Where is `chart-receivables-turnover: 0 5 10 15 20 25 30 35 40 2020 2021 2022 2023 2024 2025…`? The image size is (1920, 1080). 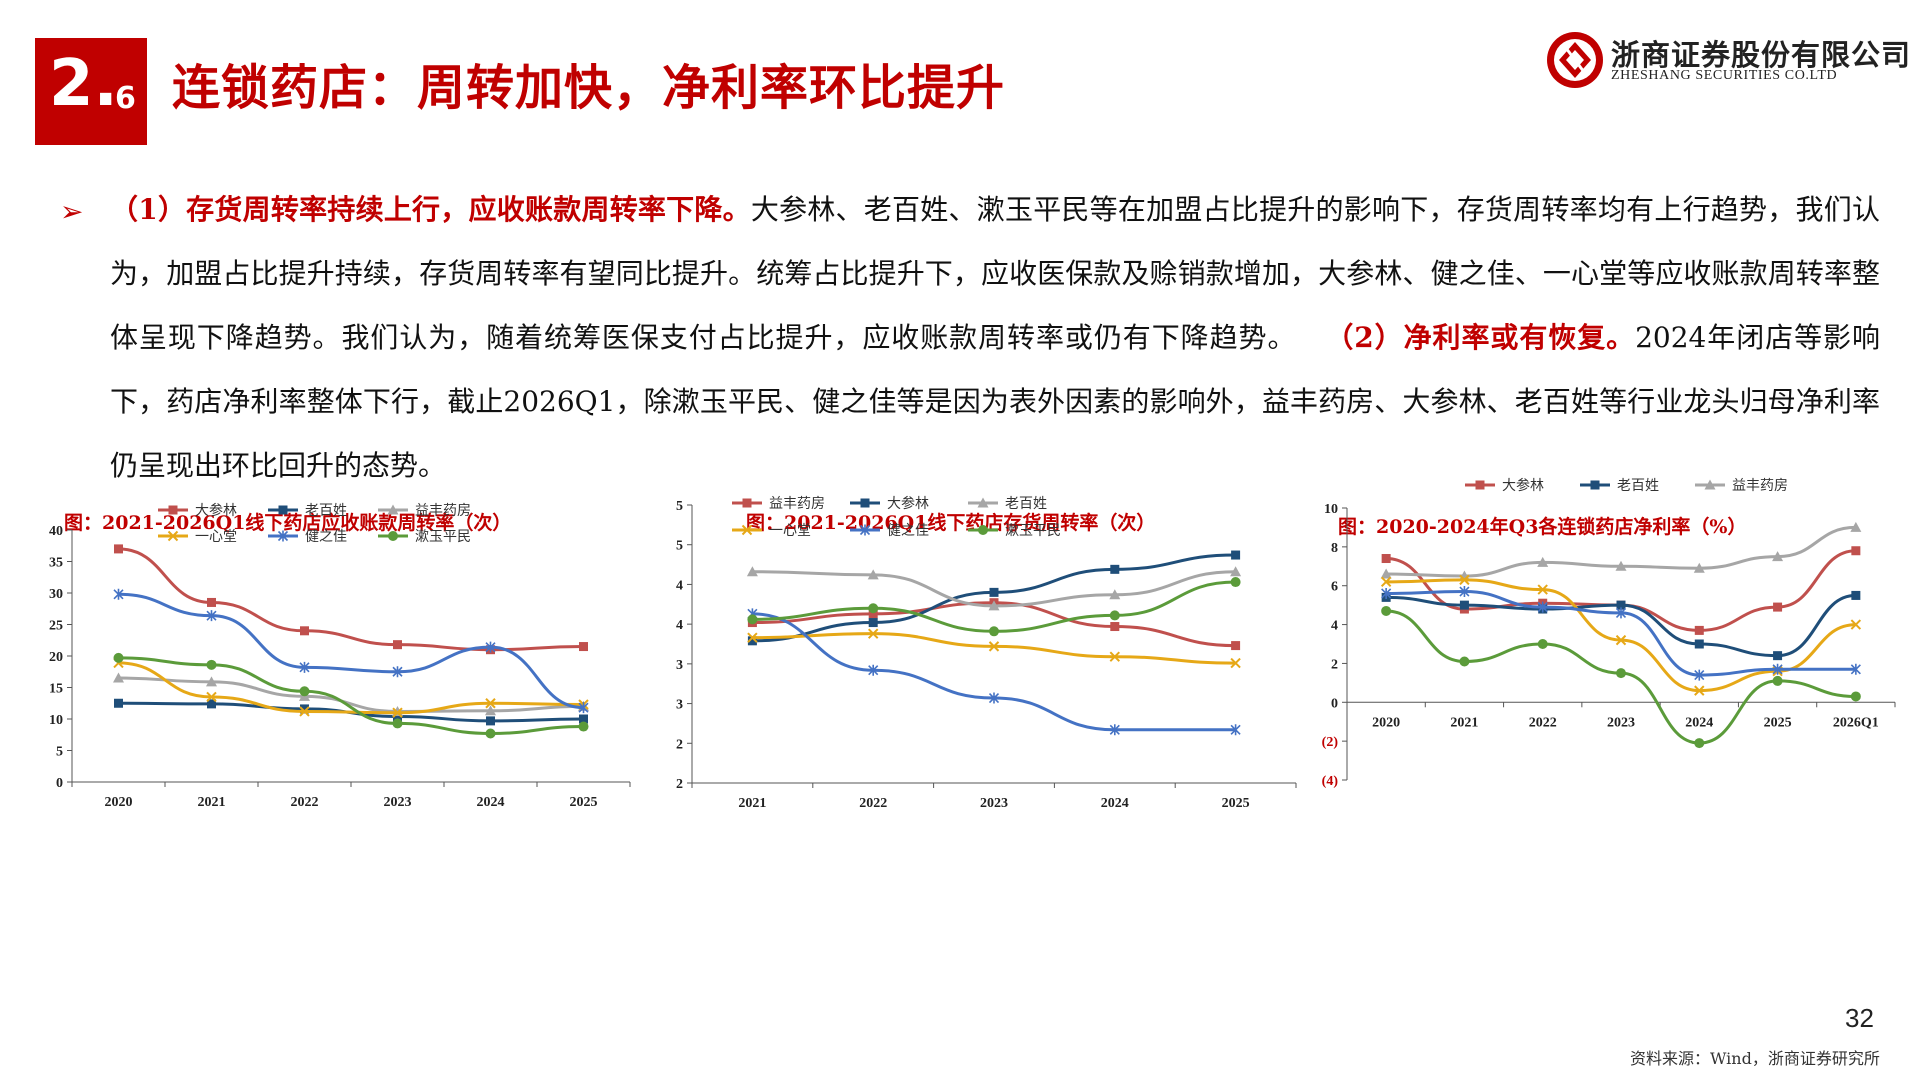 chart-receivables-turnover: 0 5 10 15 20 25 30 35 40 2020 2021 2022 2023 2024 2025… is located at coordinates (345, 748).